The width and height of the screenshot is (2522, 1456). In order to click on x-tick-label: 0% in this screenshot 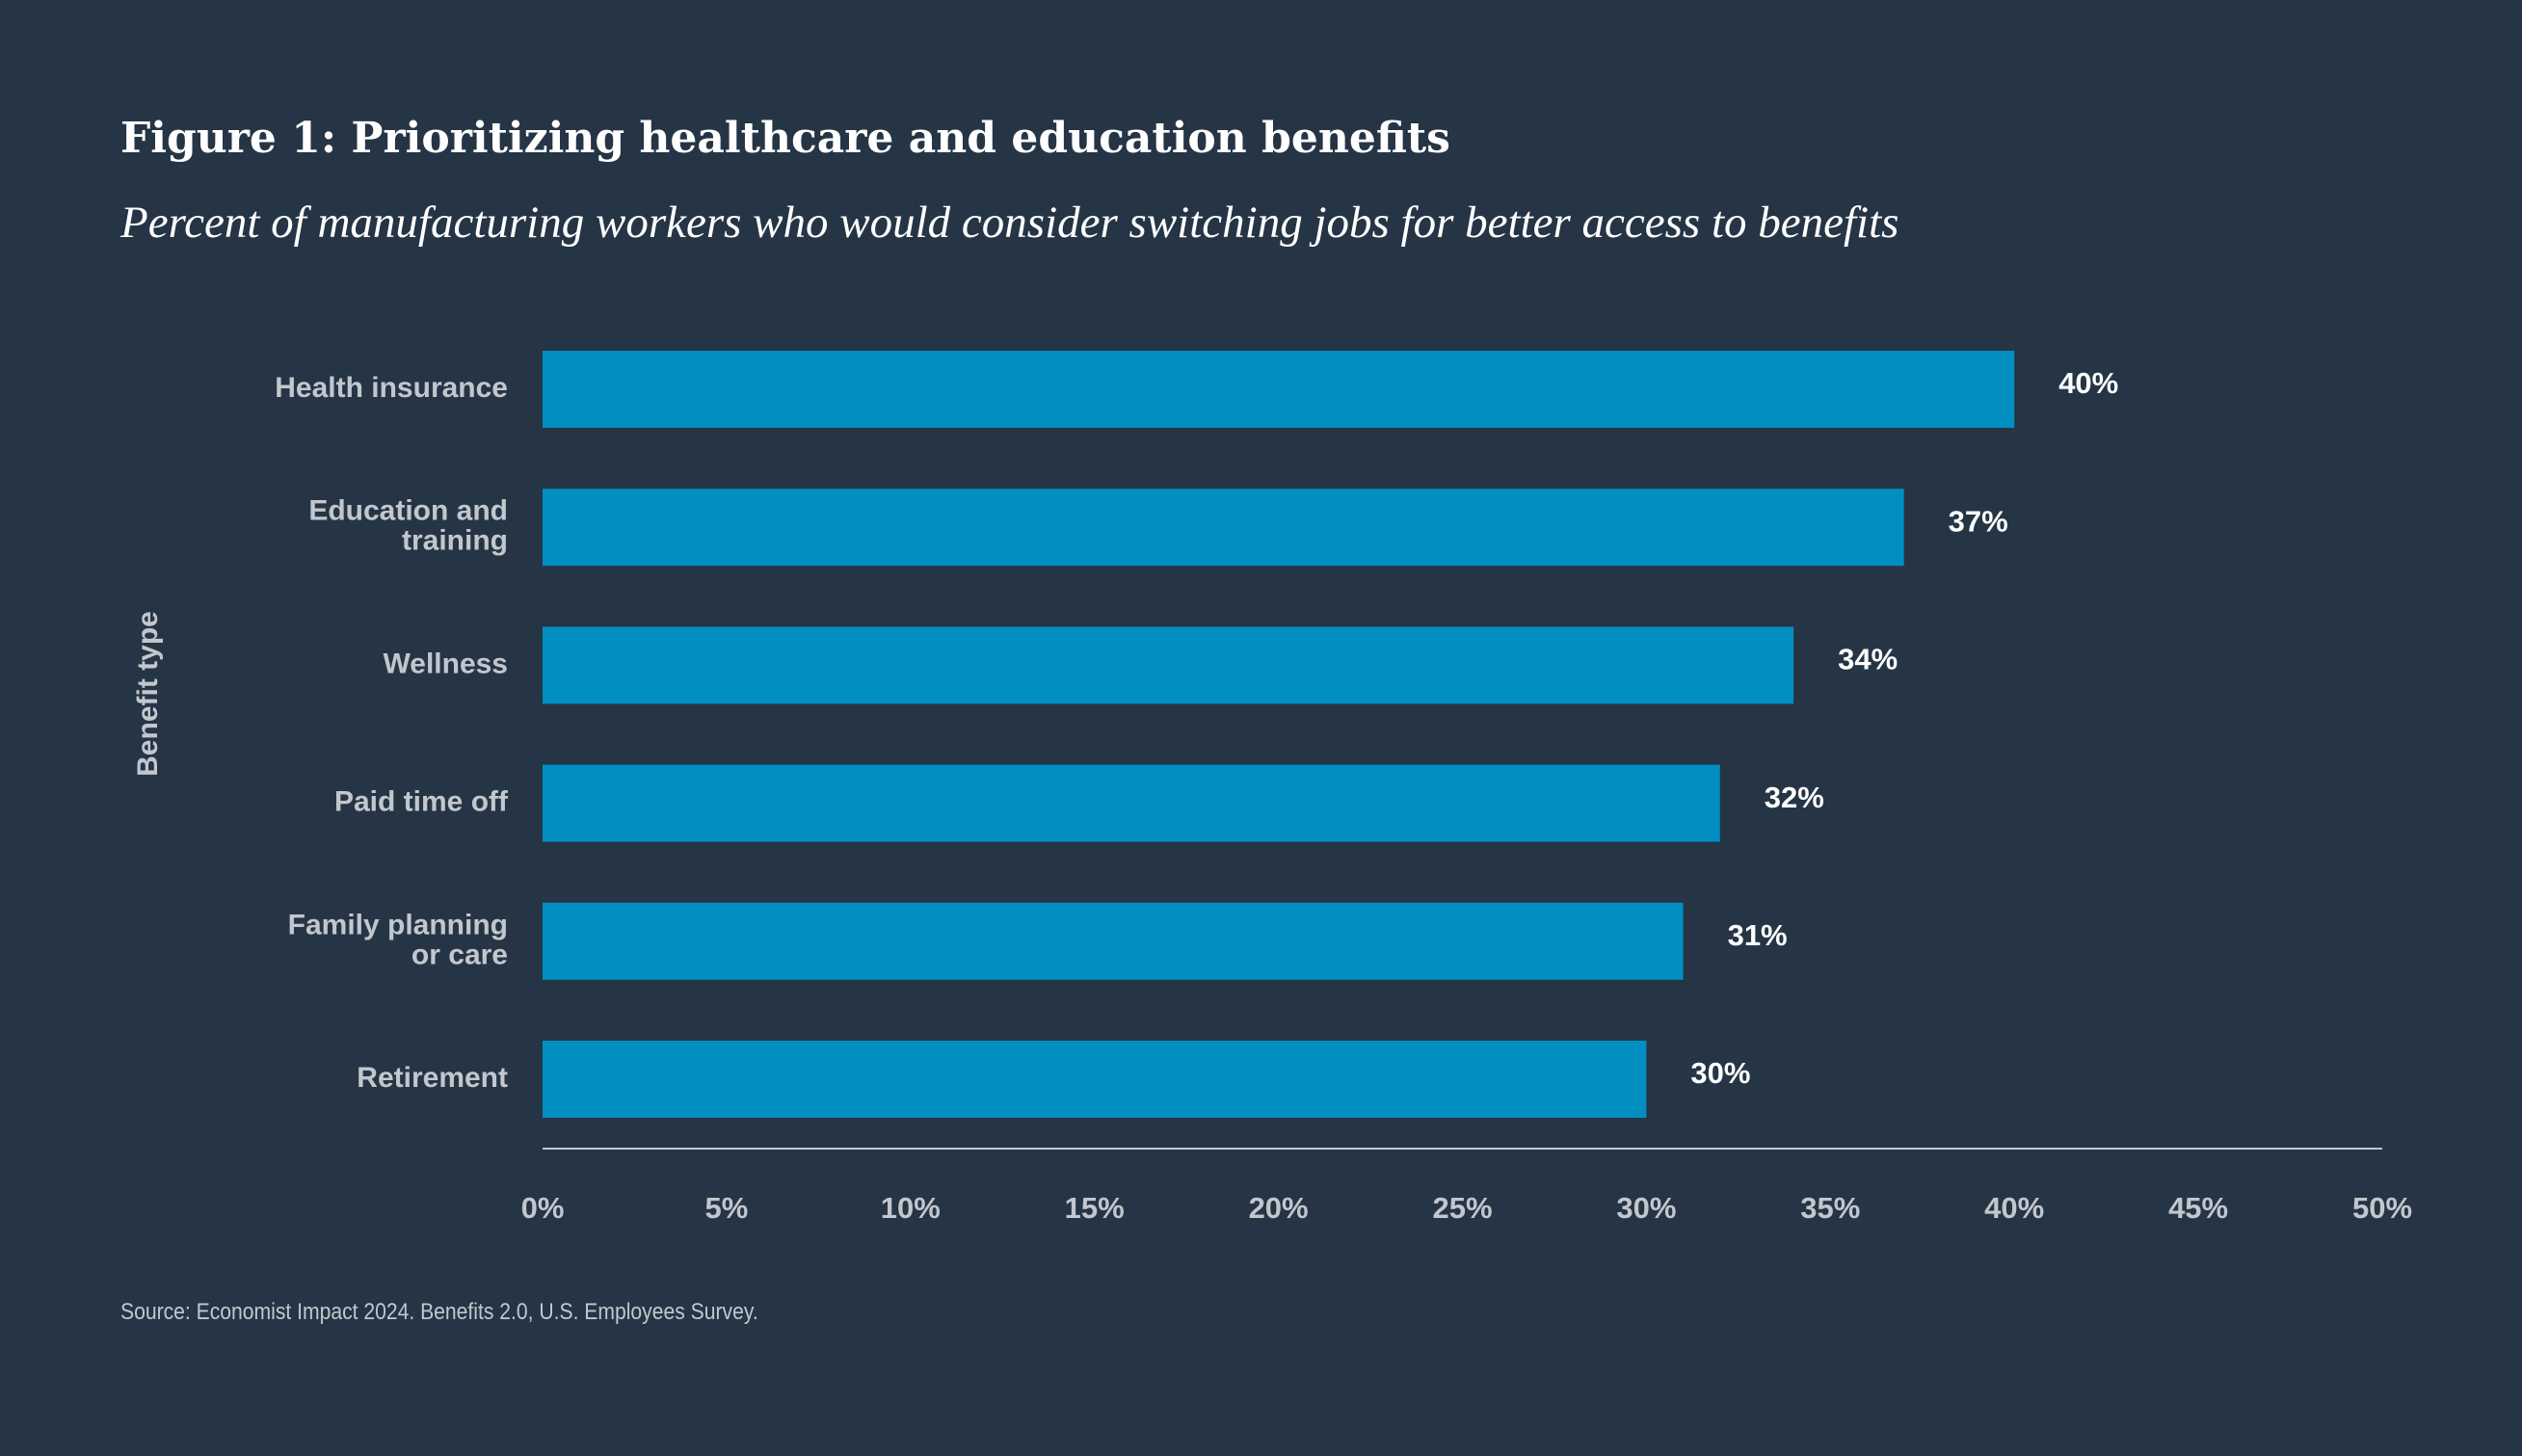, I will do `click(543, 1208)`.